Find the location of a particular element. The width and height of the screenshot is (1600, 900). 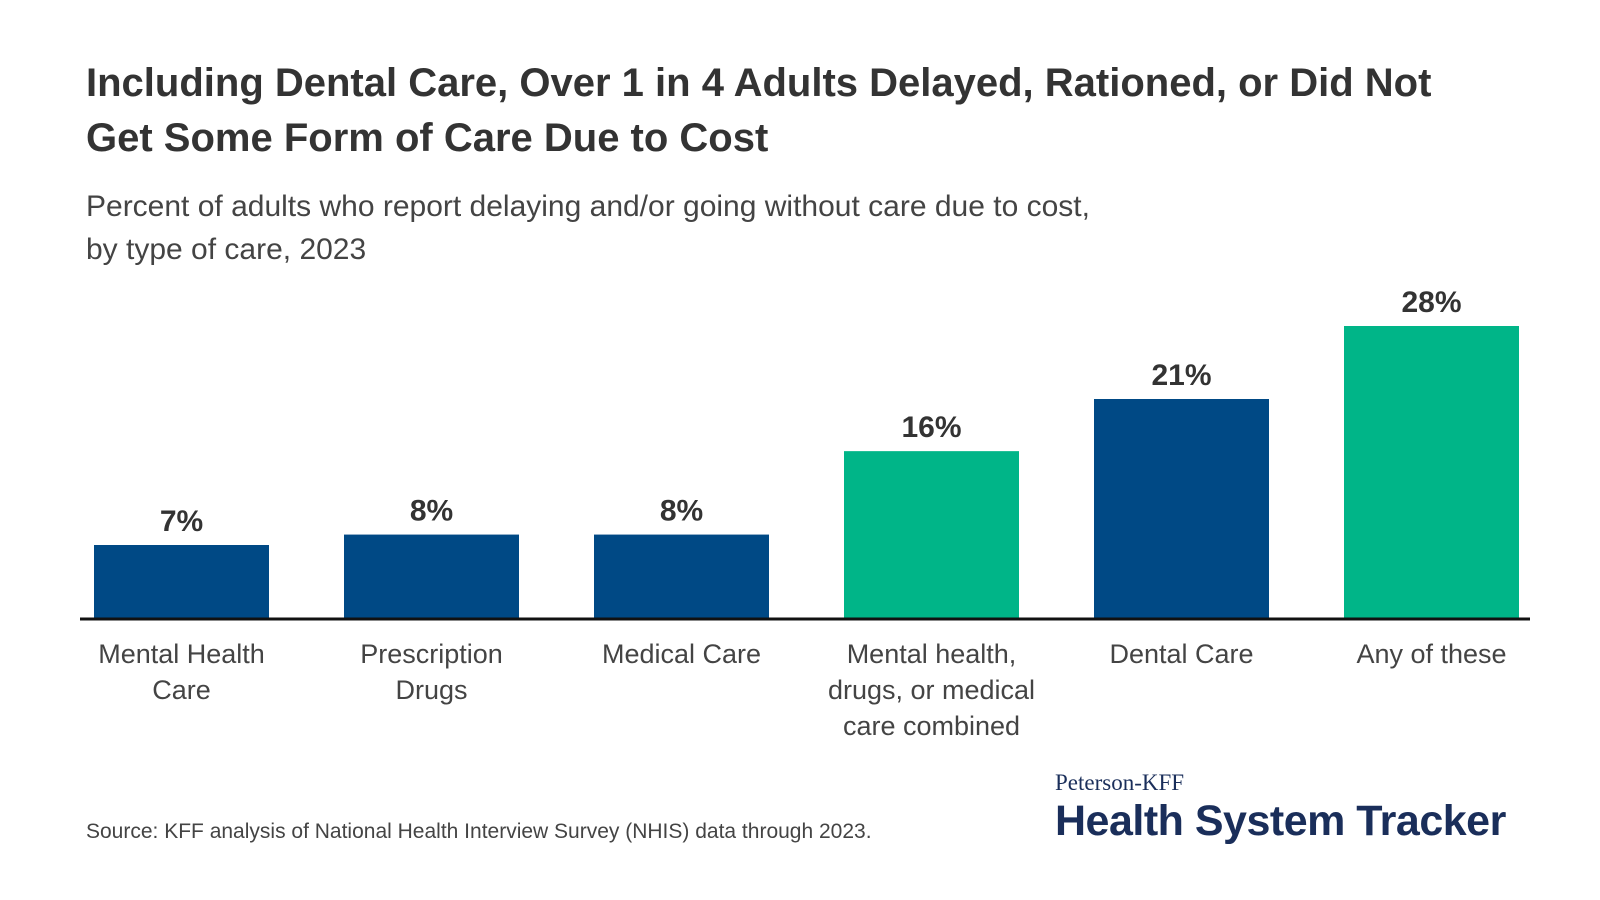

category-label-5: Any of these is located at coordinates (1431, 654).